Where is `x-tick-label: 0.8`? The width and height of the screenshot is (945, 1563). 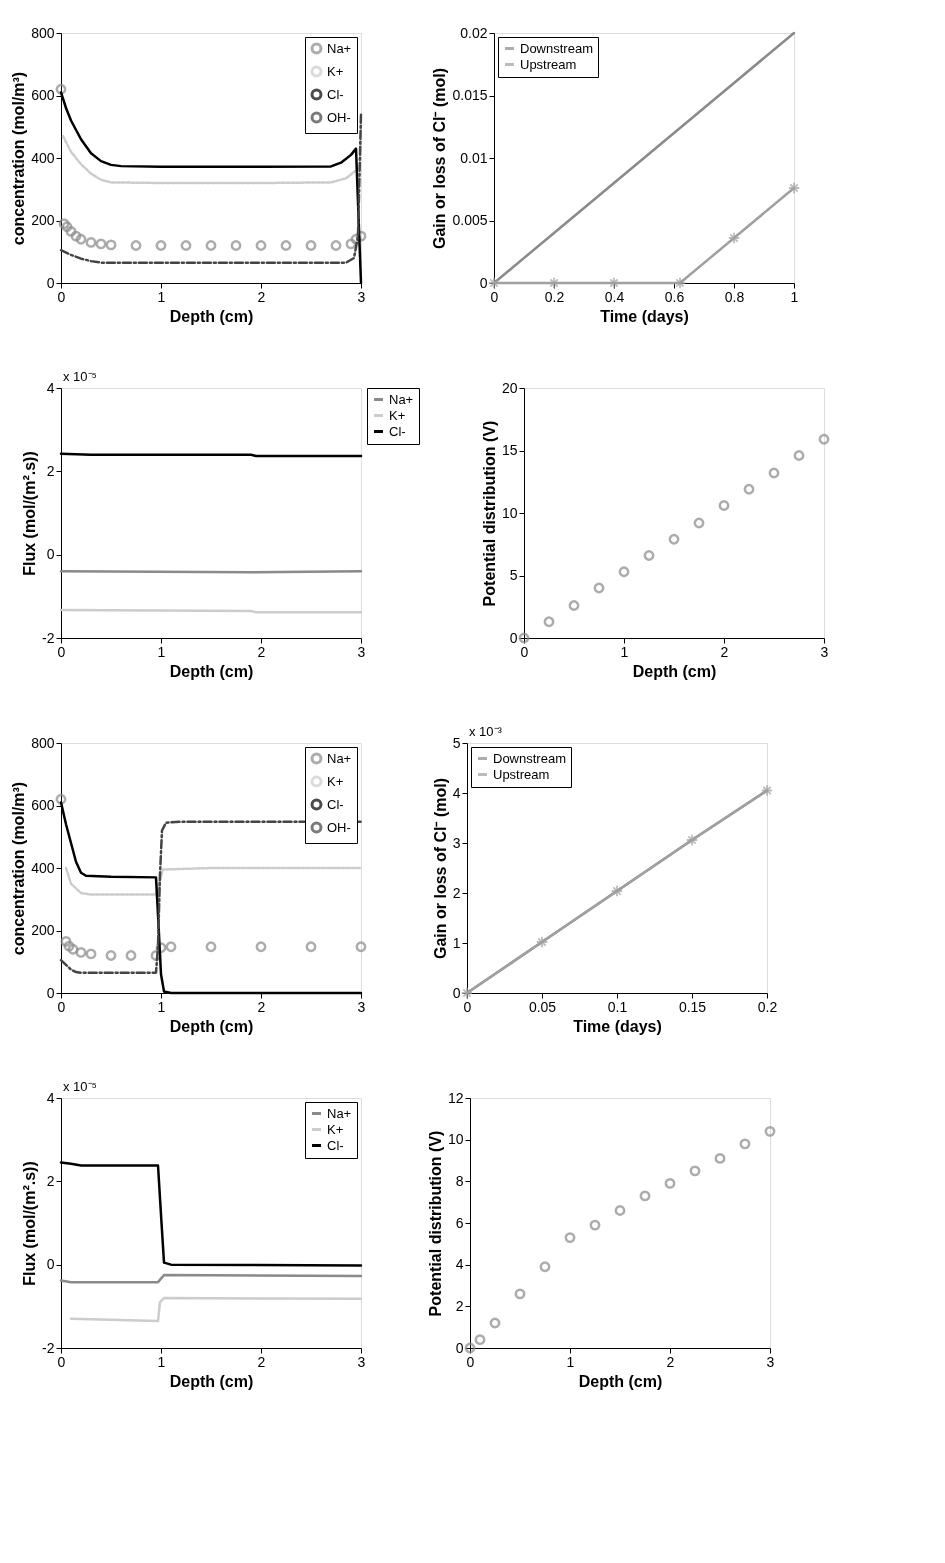 x-tick-label: 0.8 is located at coordinates (734, 296).